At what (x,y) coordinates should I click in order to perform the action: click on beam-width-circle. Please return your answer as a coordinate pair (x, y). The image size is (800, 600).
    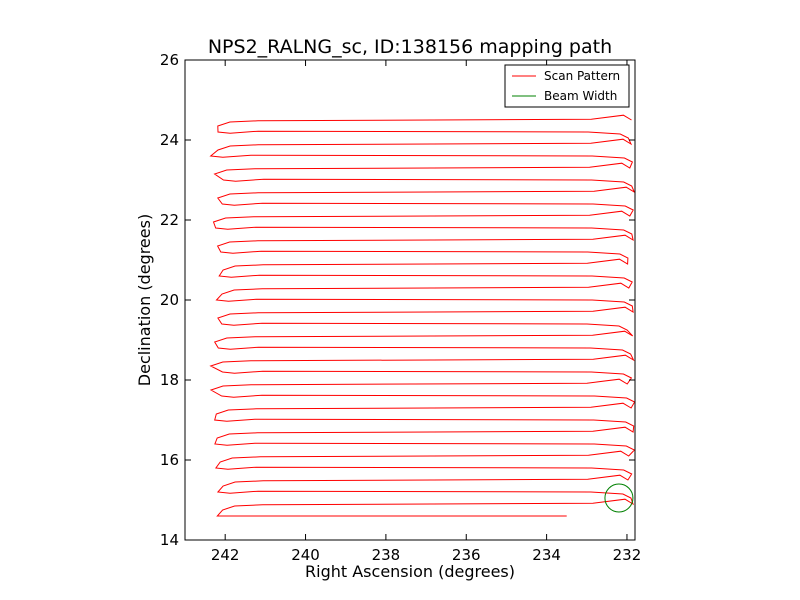
    Looking at the image, I should click on (619, 498).